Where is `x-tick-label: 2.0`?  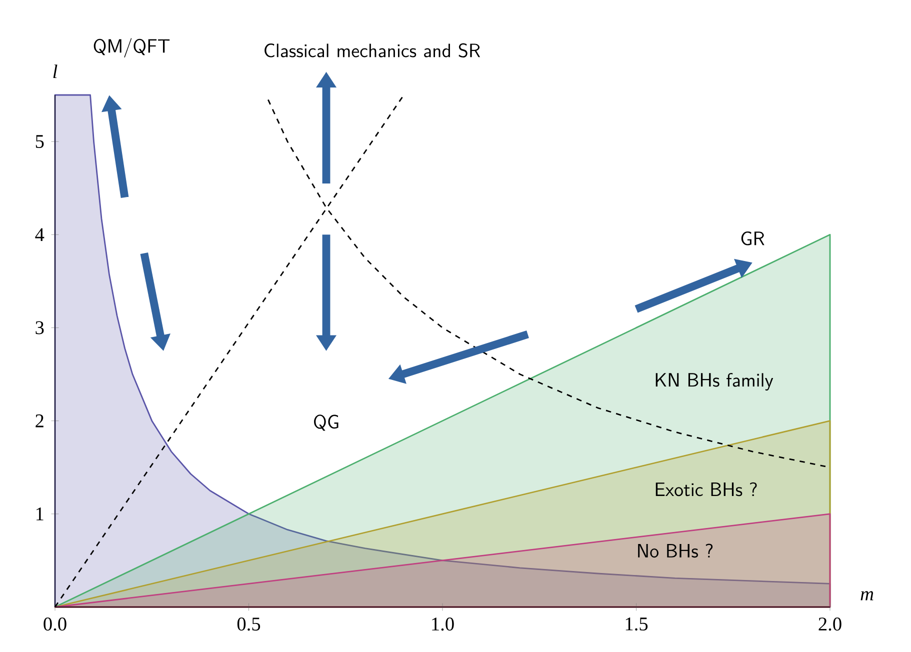 x-tick-label: 2.0 is located at coordinates (830, 624).